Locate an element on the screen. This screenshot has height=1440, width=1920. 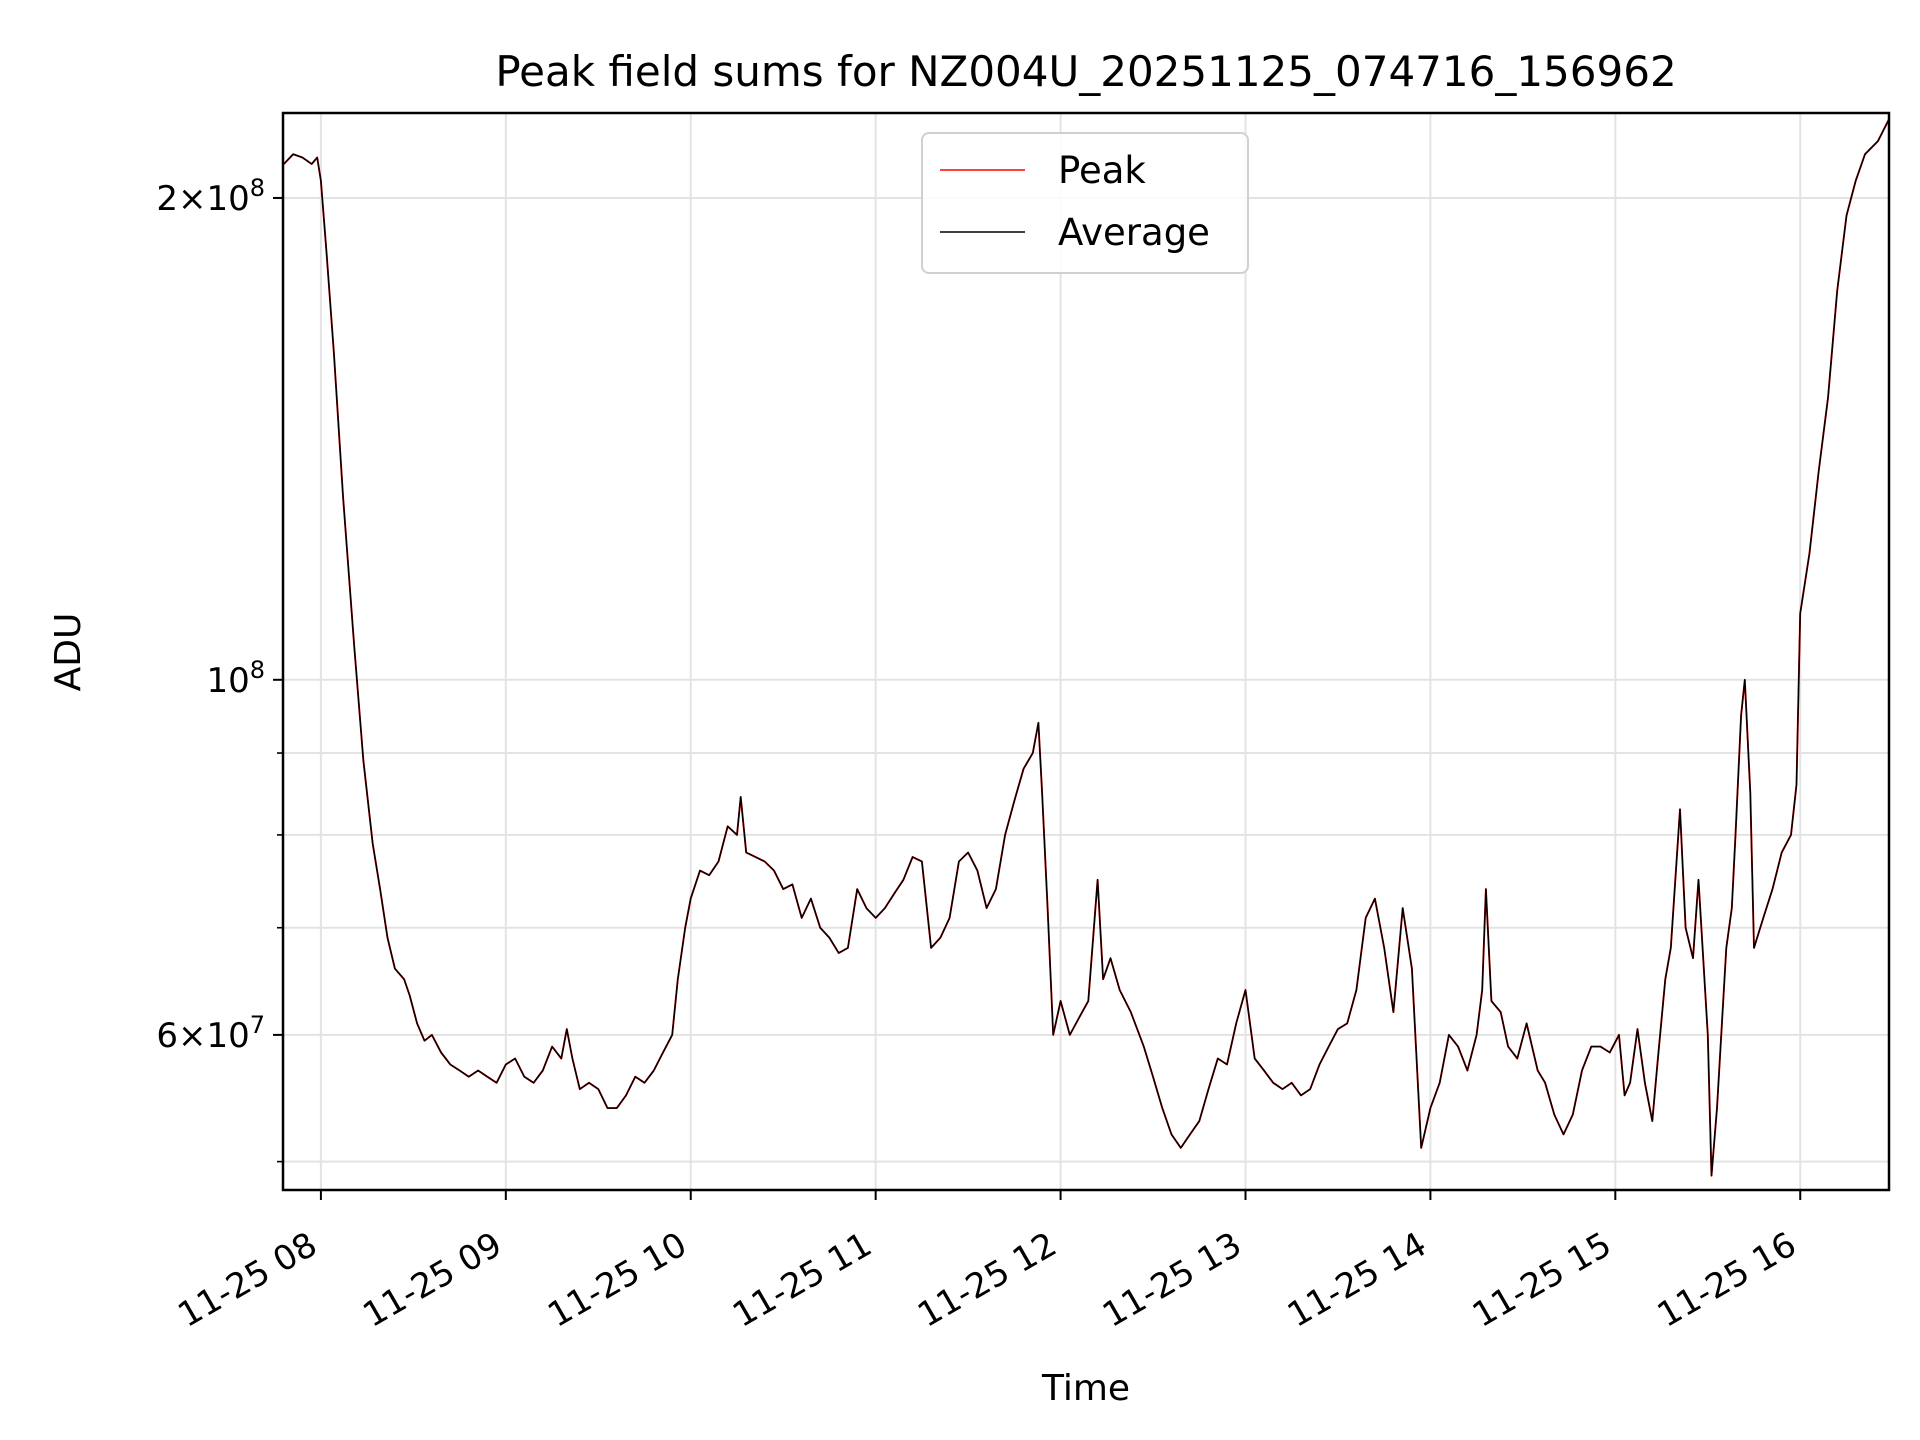
legend: Peak Average is located at coordinates (1085, 203).